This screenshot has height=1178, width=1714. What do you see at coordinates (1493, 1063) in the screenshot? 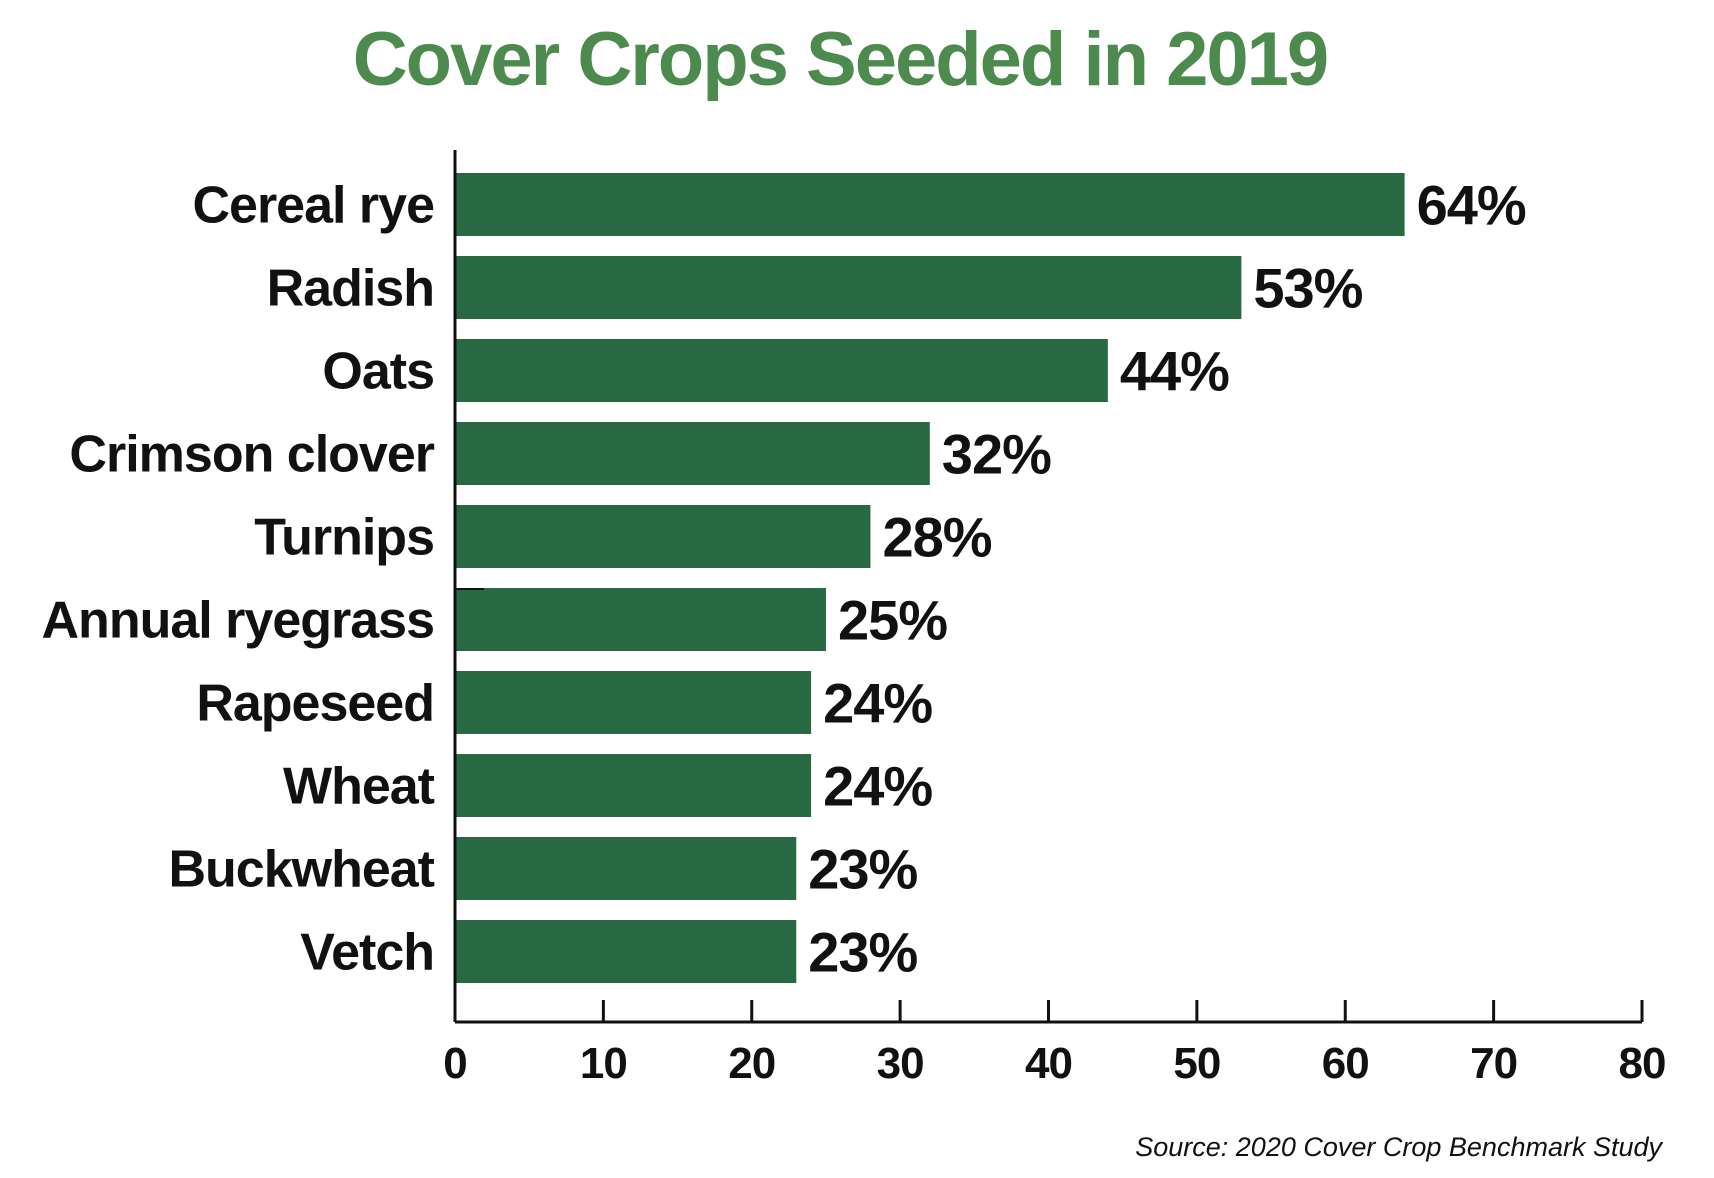
I see `x-tick-label: 70` at bounding box center [1493, 1063].